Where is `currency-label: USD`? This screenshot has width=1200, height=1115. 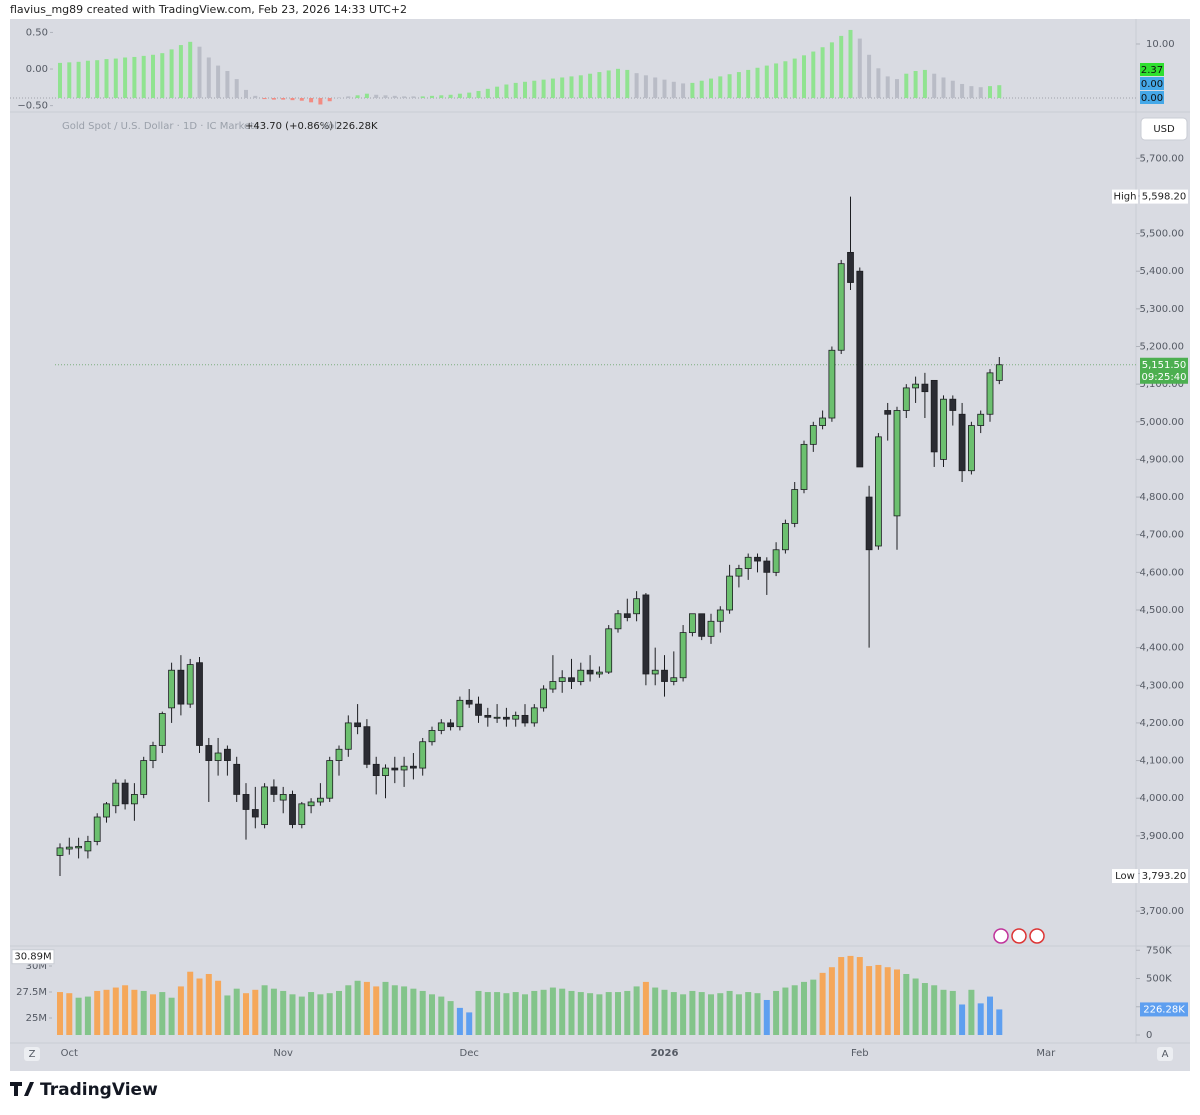
currency-label: USD is located at coordinates (1164, 129).